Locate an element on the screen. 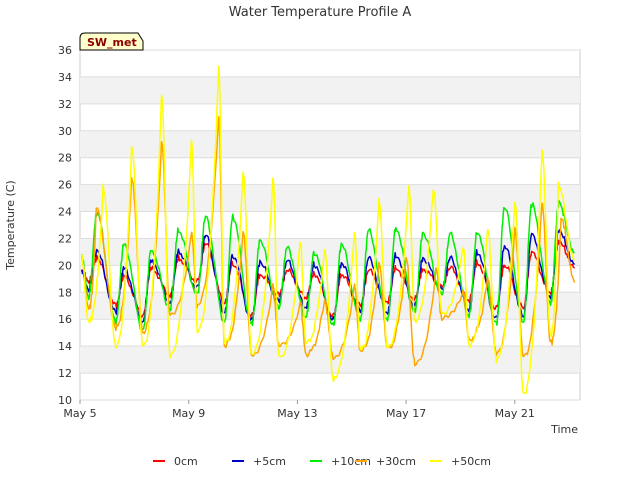  y-axis-ticks: 10 12 14 16 18 20 22 24 26 28 30 32 34 36 is located at coordinates (65, 225).